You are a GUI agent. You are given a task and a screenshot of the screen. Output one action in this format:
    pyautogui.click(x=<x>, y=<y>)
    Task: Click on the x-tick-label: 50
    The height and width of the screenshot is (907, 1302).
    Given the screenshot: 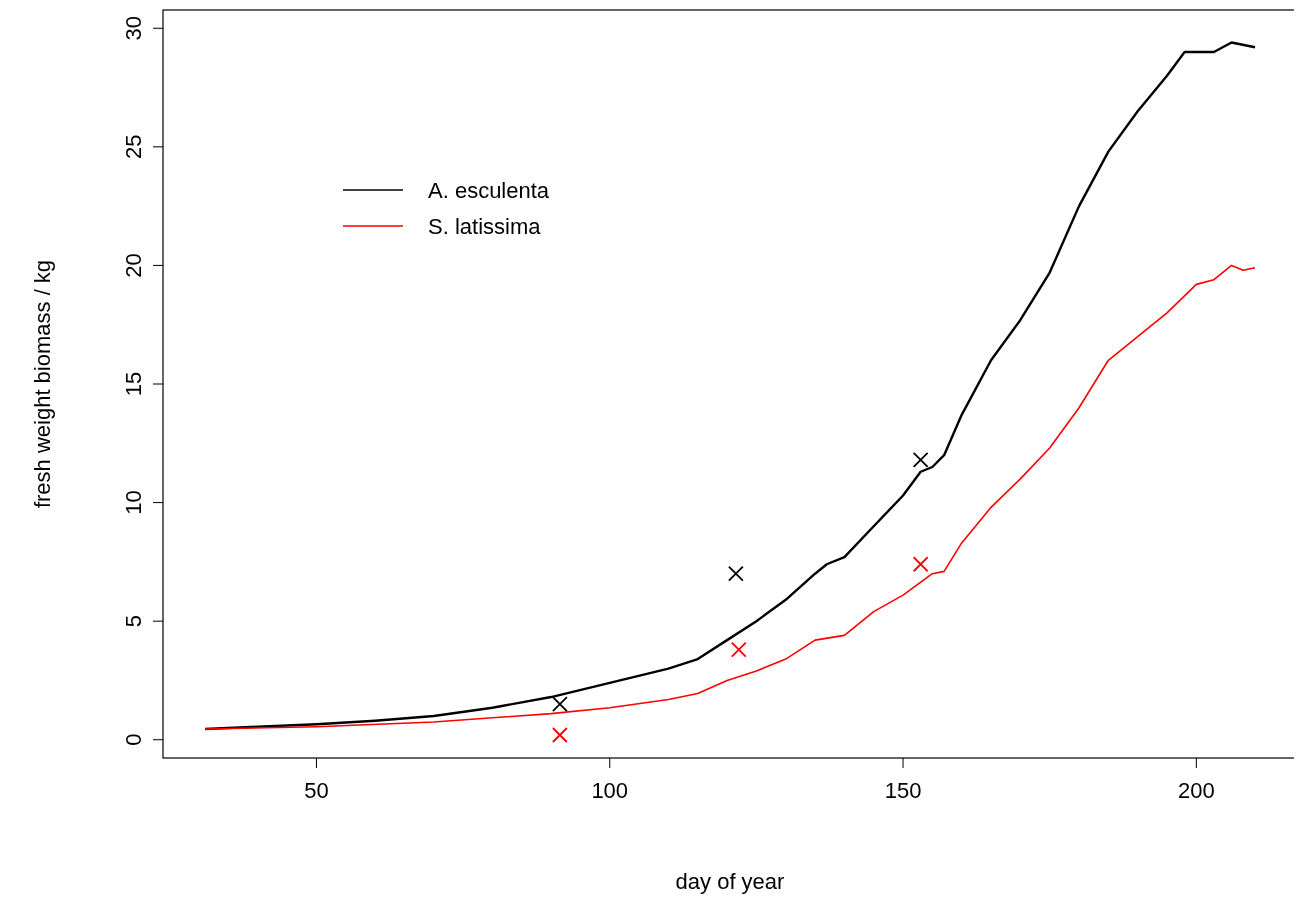 What is the action you would take?
    pyautogui.click(x=316, y=790)
    